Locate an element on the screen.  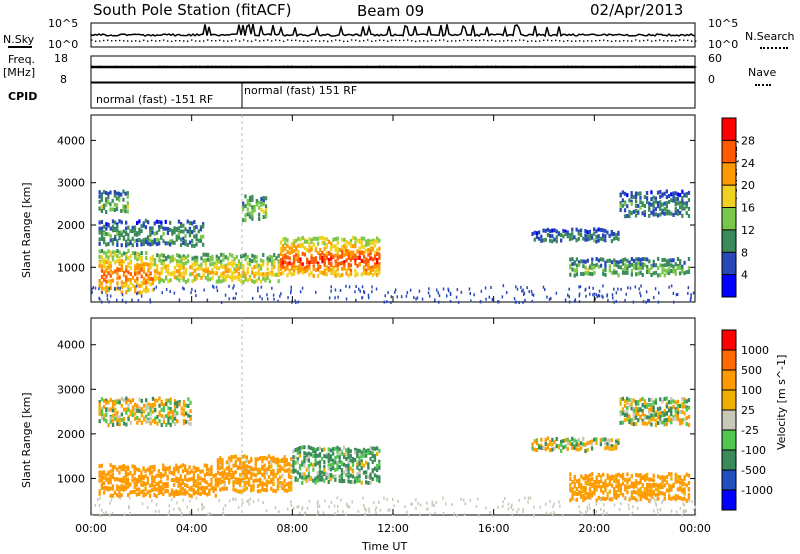
nave-tick-high: 60 is located at coordinates (715, 58).